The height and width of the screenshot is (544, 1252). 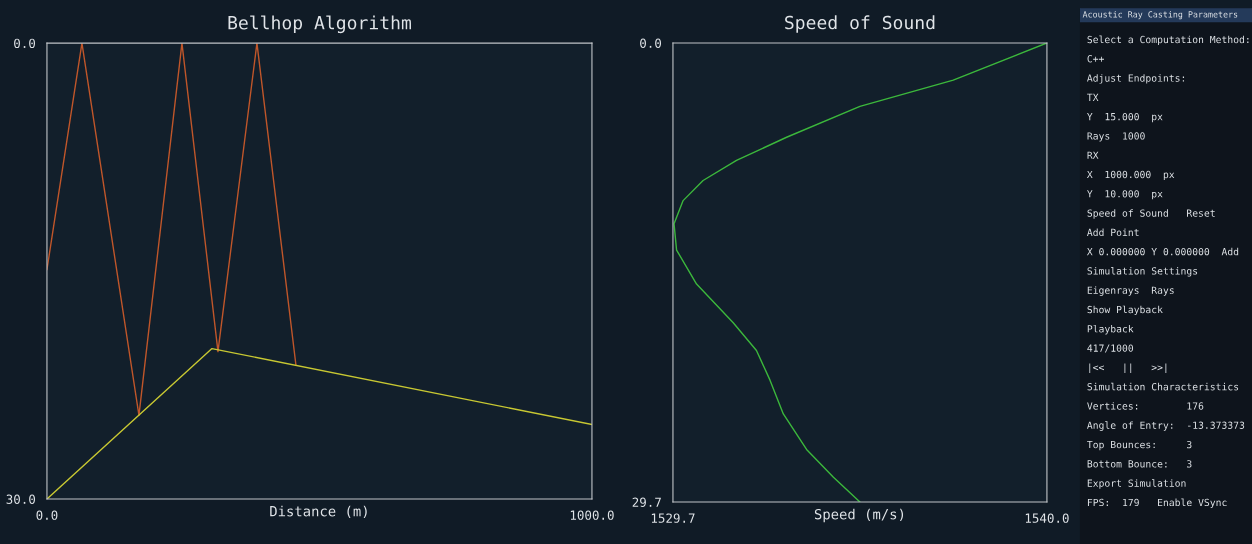 I want to click on text: Y 15.000 px, so click(x=1125, y=117).